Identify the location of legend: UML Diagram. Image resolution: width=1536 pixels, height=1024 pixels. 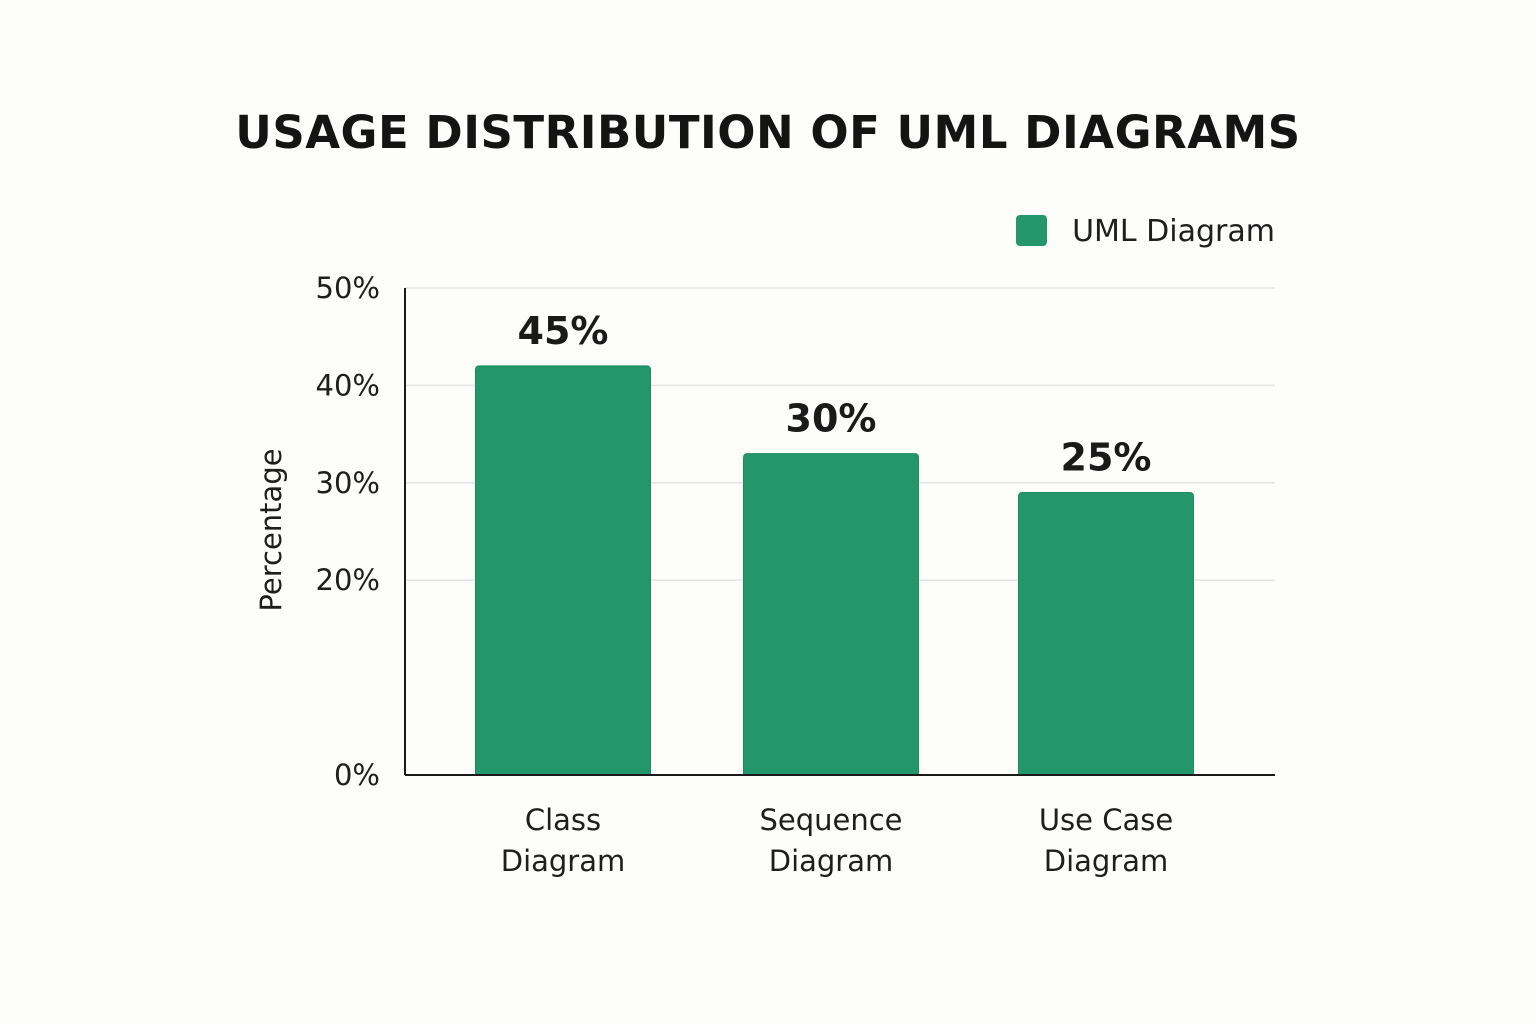
(1145, 231).